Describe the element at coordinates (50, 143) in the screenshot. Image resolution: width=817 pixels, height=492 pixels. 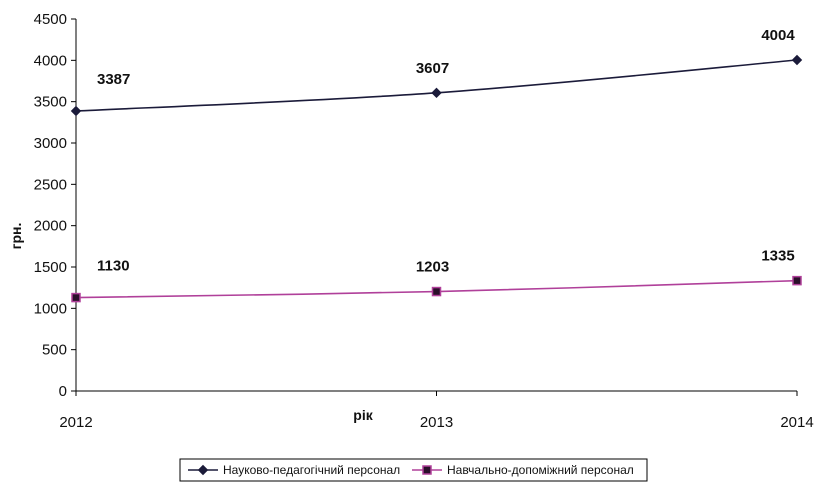
I see `y-tick-label: 3000` at that location.